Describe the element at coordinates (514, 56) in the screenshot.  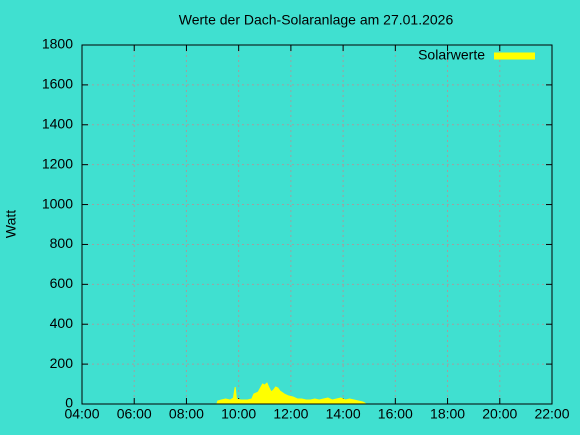
I see `legend-swatch` at that location.